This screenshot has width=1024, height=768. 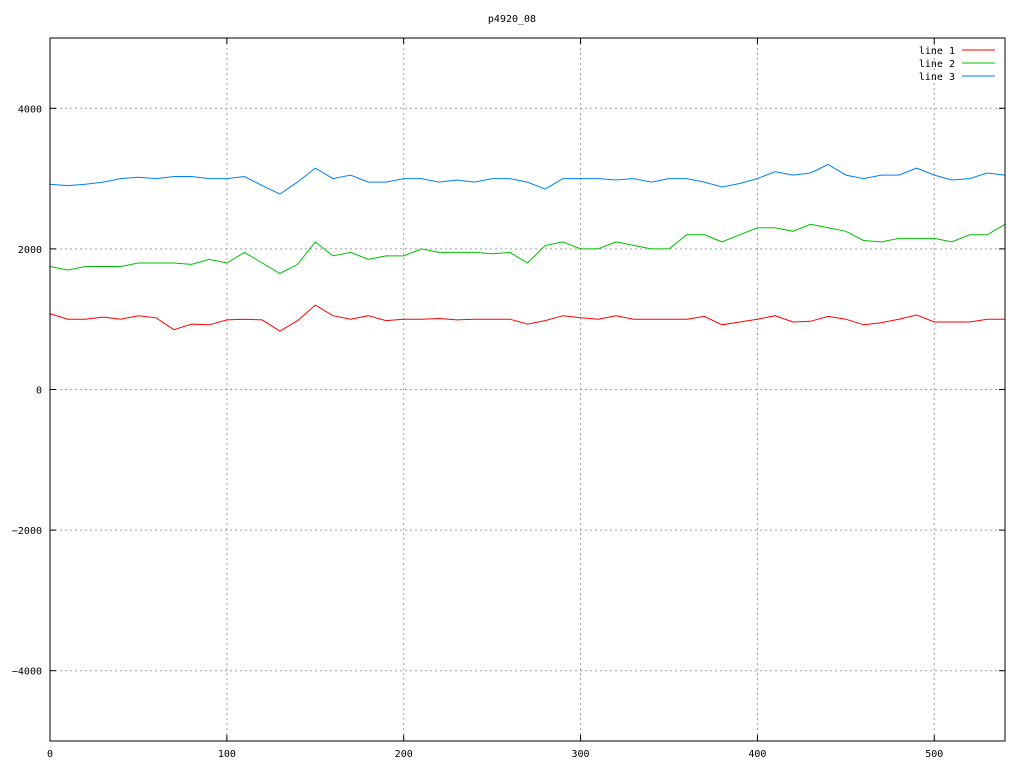 What do you see at coordinates (30, 109) in the screenshot?
I see `y-tick-label: 4000` at bounding box center [30, 109].